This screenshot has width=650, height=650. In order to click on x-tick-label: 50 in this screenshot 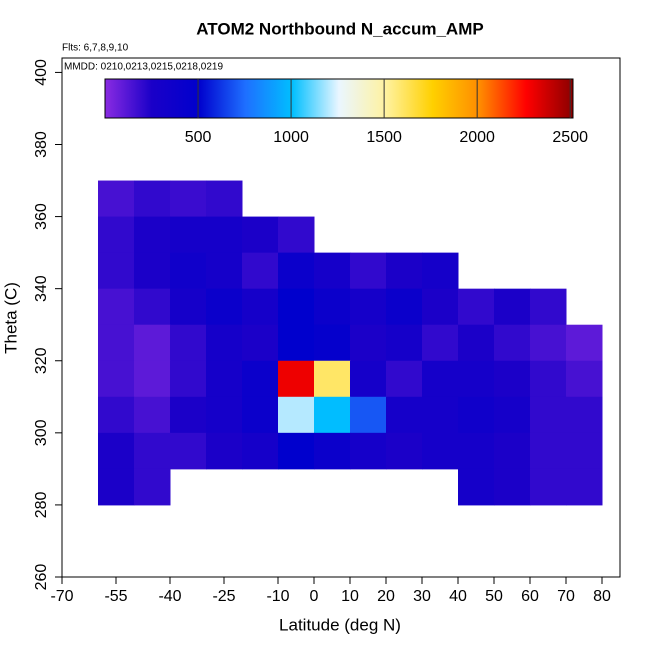, I will do `click(494, 596)`.